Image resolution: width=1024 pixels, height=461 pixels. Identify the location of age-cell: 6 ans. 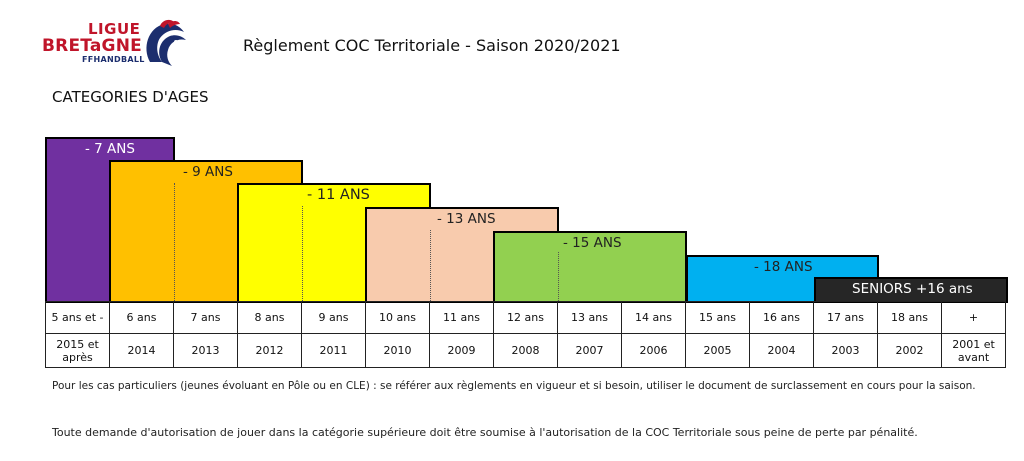
(141, 317).